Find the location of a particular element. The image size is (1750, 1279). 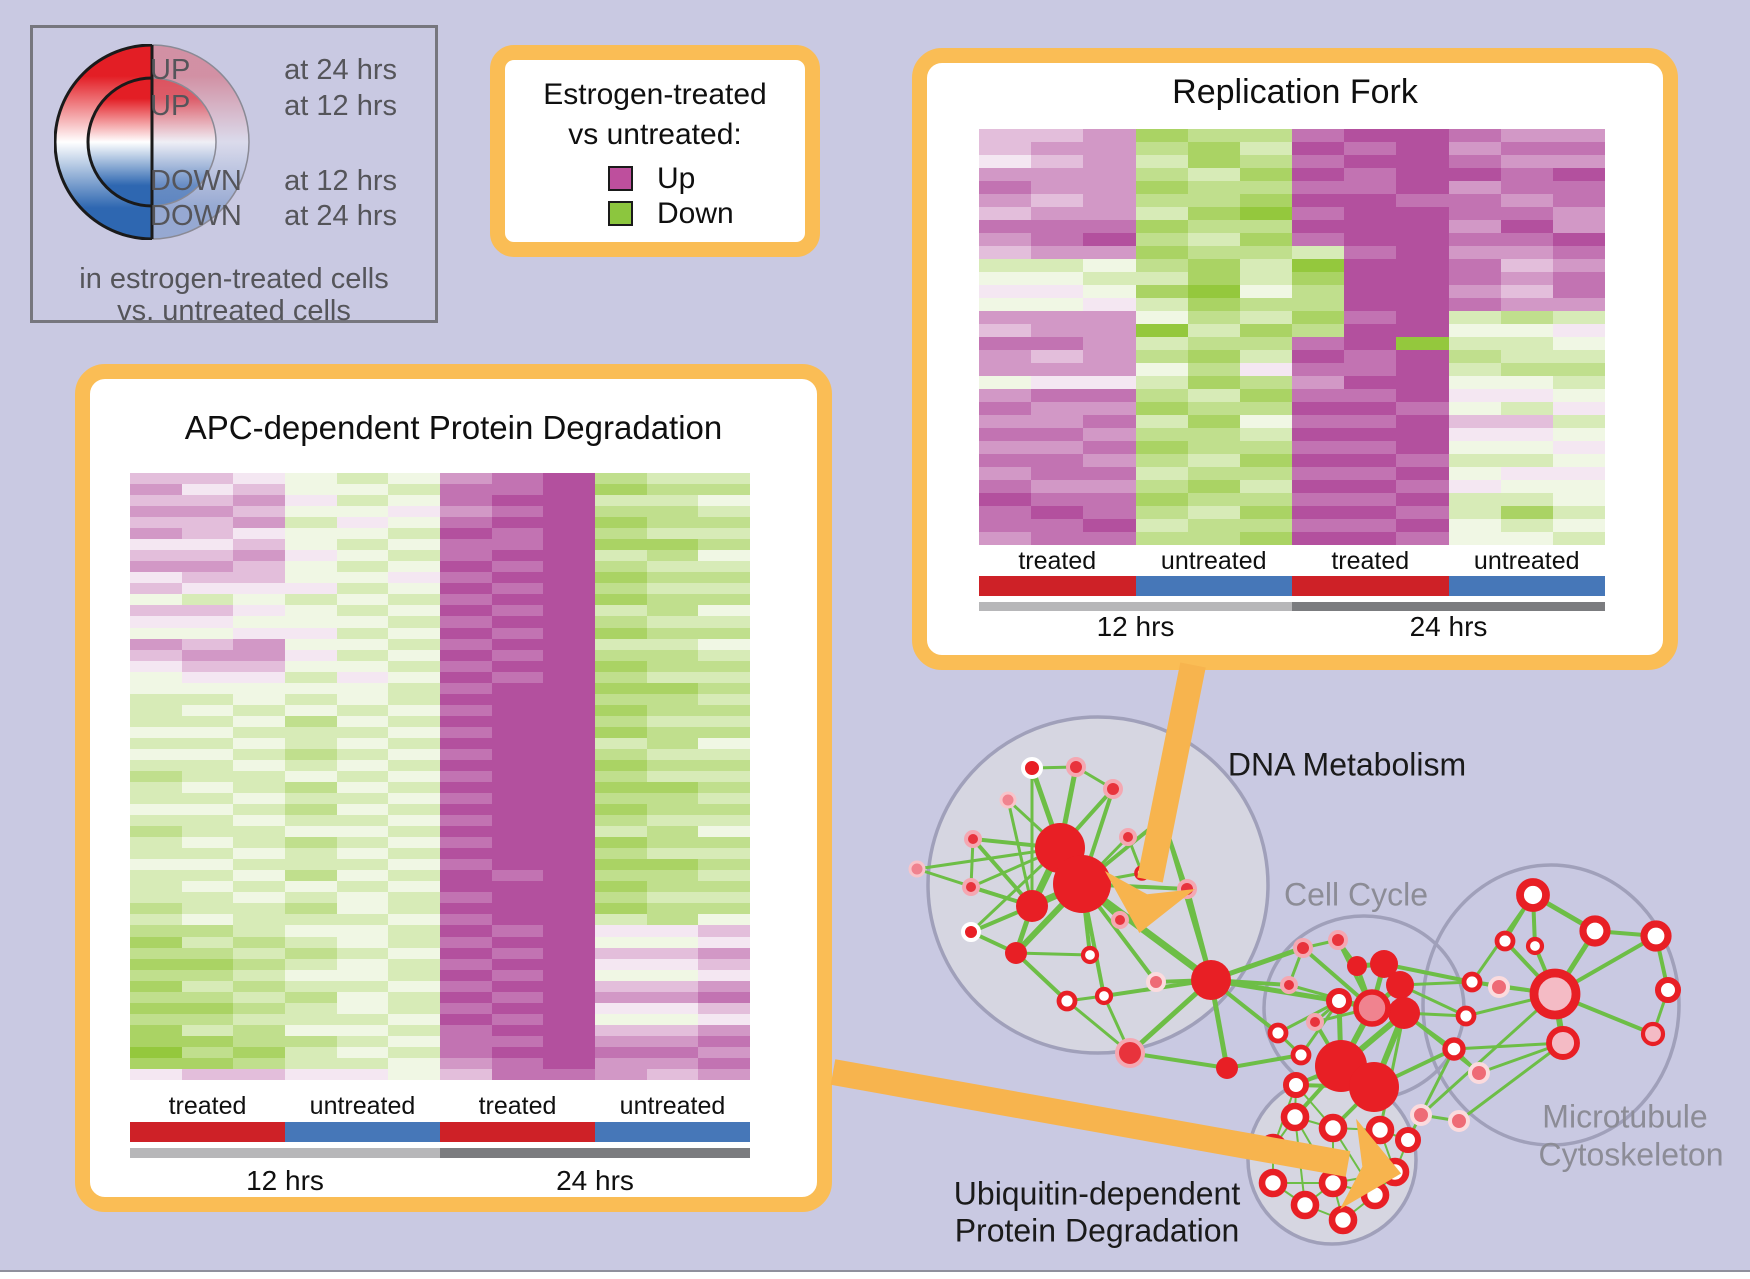

gene-node-halo-pink is located at coordinates (1303, 948).